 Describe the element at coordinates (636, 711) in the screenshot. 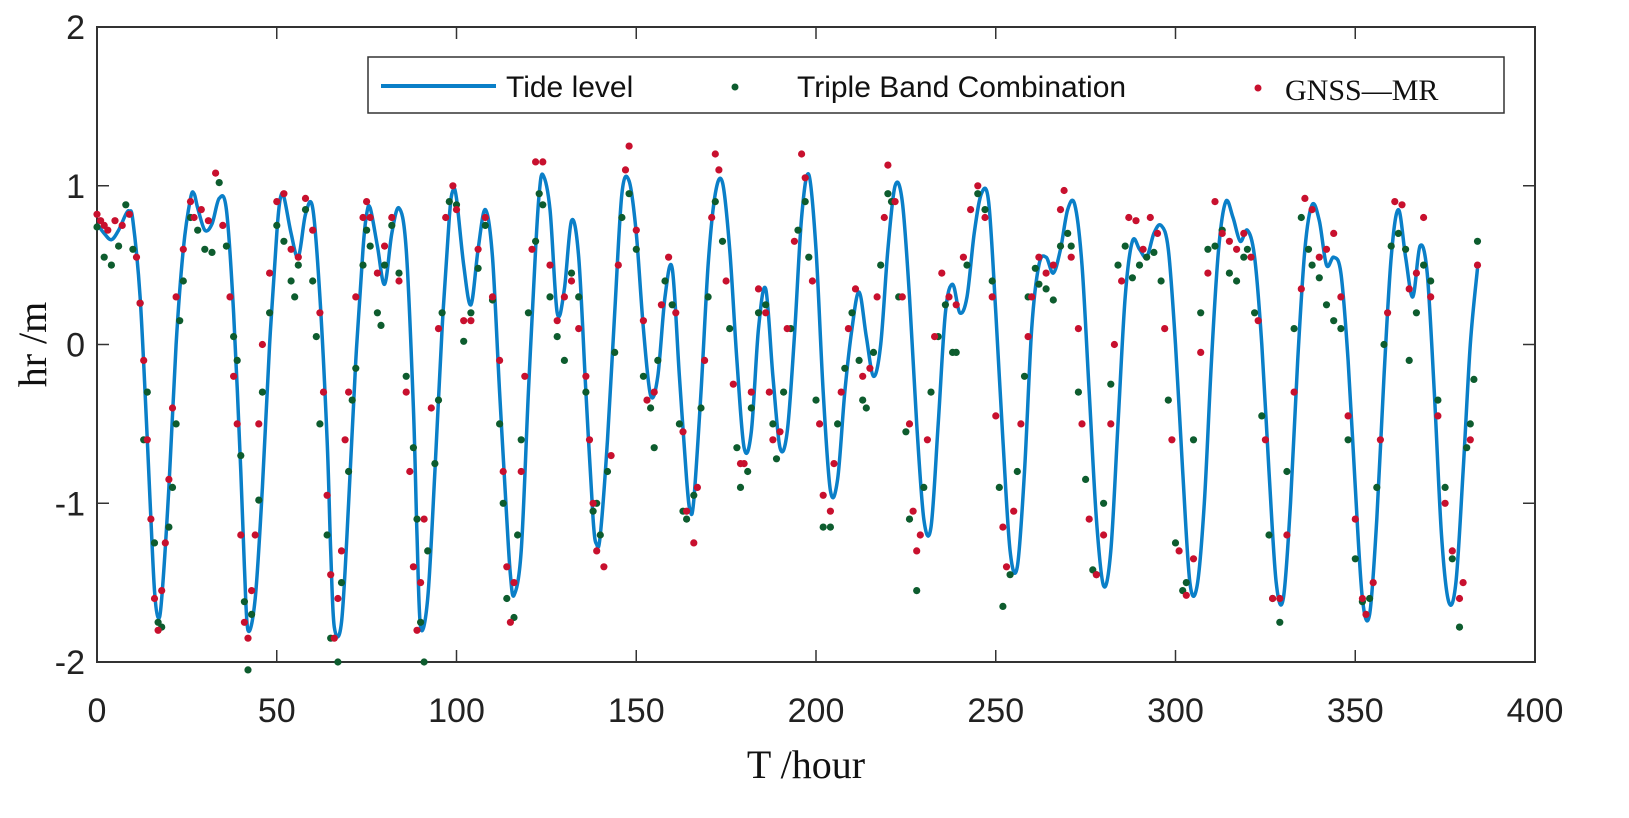

I see `x-tick-label: 150` at that location.